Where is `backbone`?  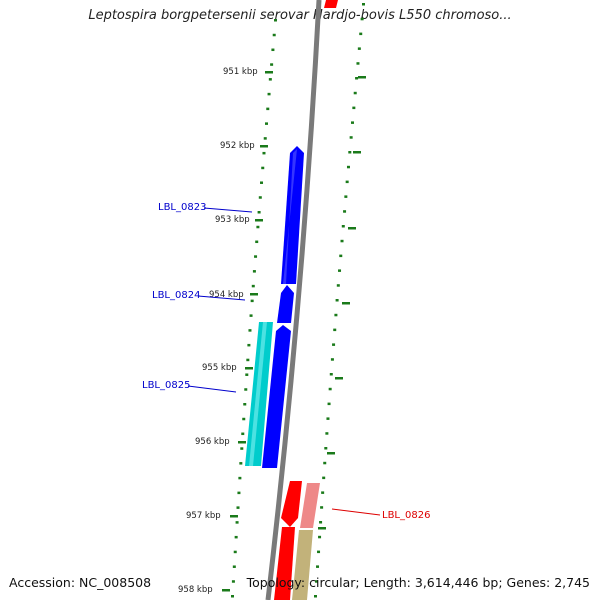
backbone is located at coordinates (293, 300).